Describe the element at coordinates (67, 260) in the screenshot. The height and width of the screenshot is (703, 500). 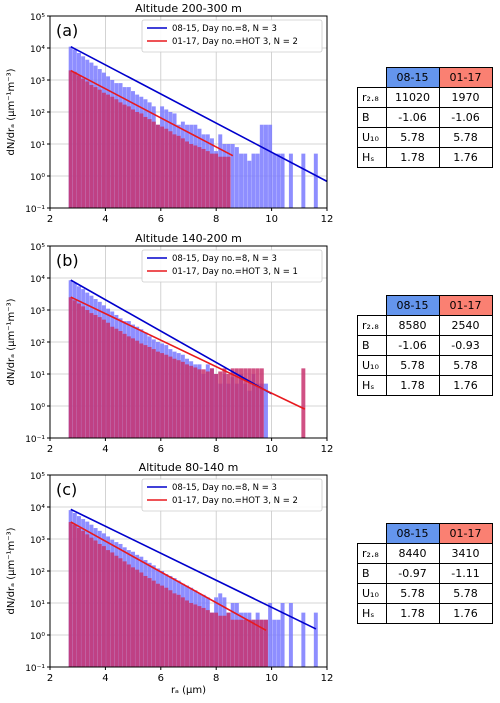
I see `panel-label: (b)` at that location.